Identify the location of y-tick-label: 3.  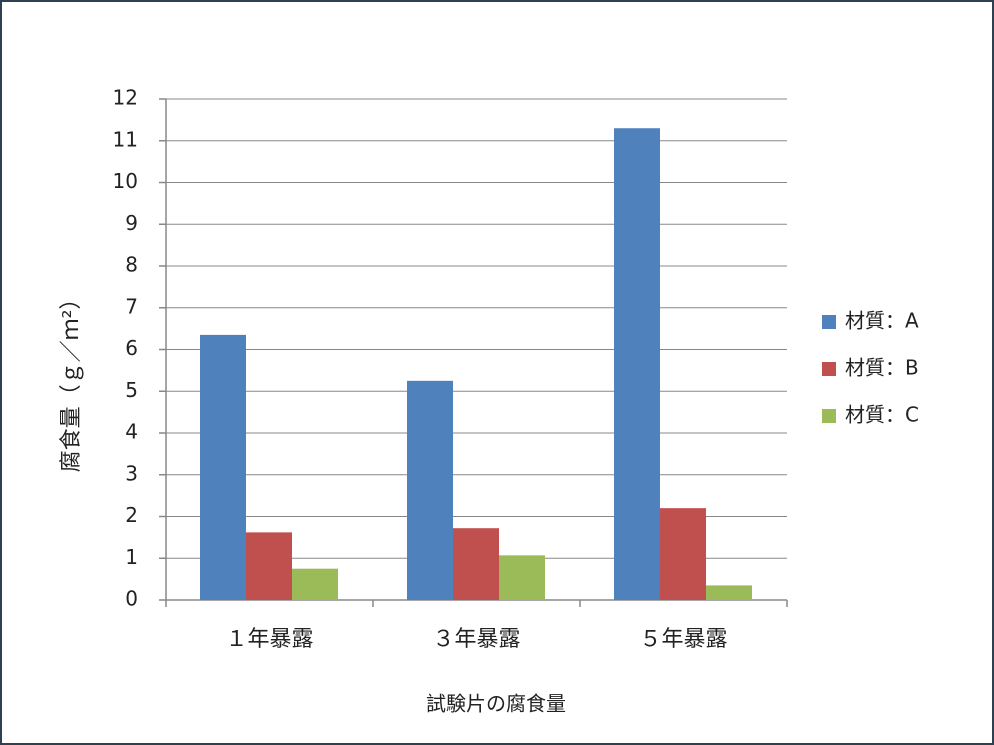
(131, 473).